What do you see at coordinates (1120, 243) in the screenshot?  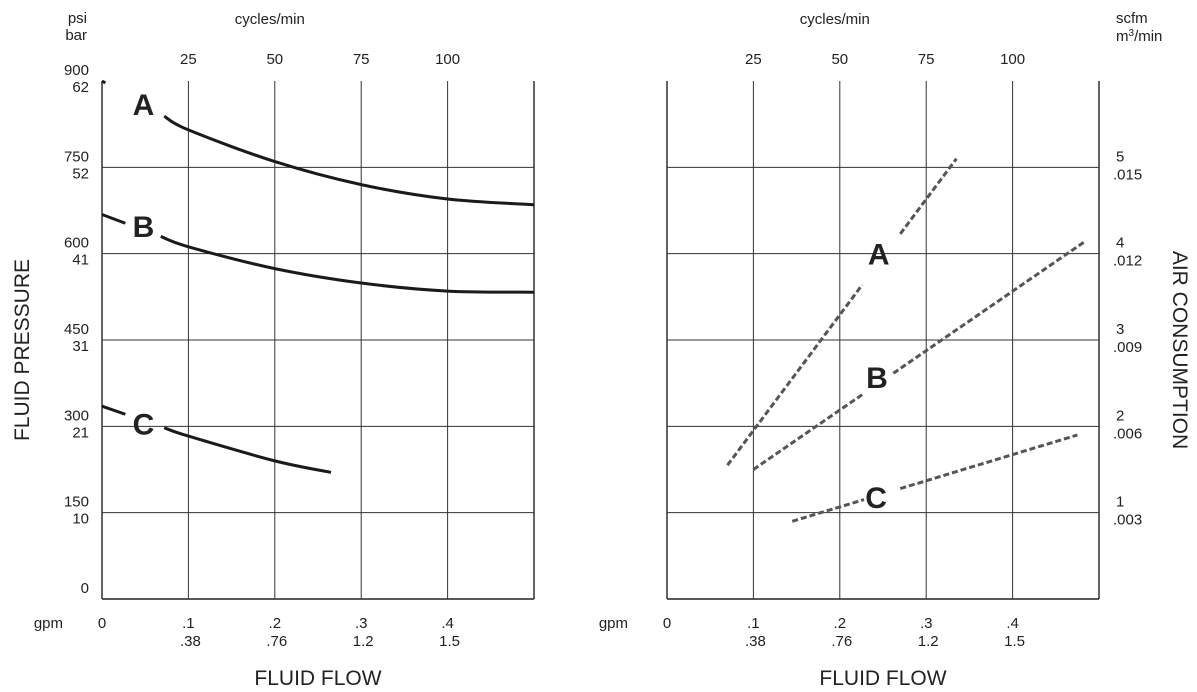 I see `y-tick-scfm: 4` at bounding box center [1120, 243].